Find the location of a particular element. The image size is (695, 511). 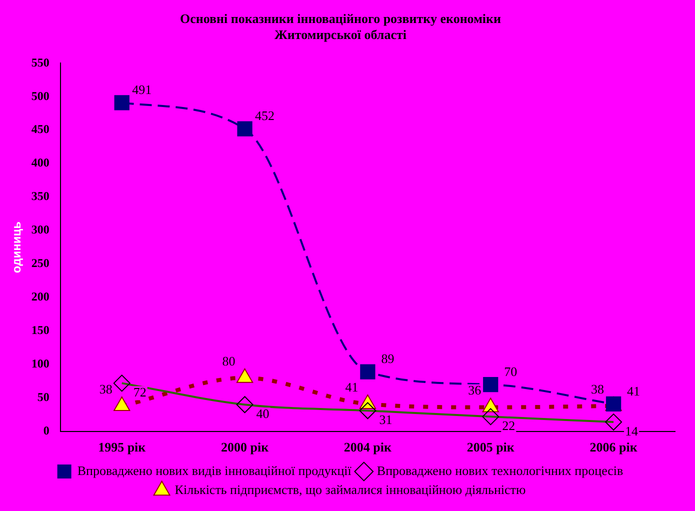

x-tick-label: 2006 рік is located at coordinates (614, 447).